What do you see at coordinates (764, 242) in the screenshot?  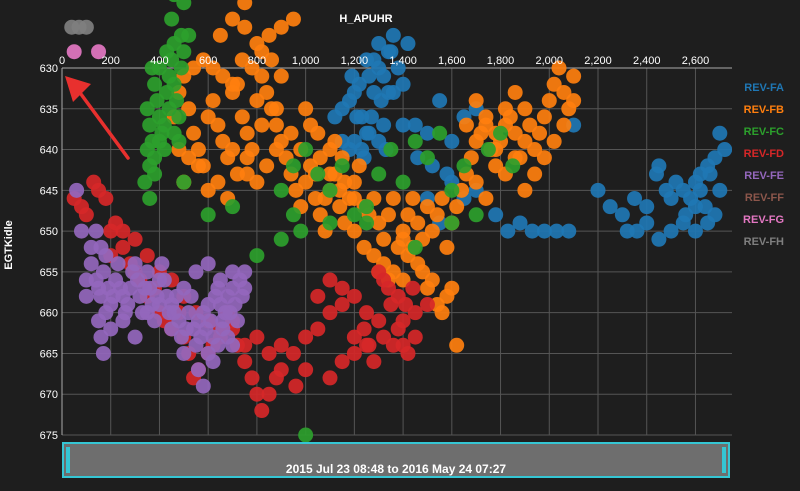 I see `legend-item: REV-FH` at bounding box center [764, 242].